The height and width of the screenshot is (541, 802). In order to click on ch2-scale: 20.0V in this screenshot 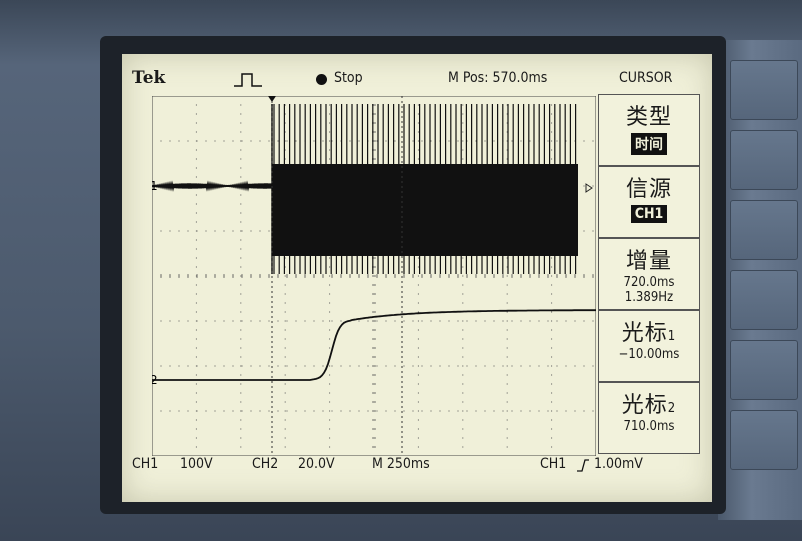, I will do `click(316, 464)`.